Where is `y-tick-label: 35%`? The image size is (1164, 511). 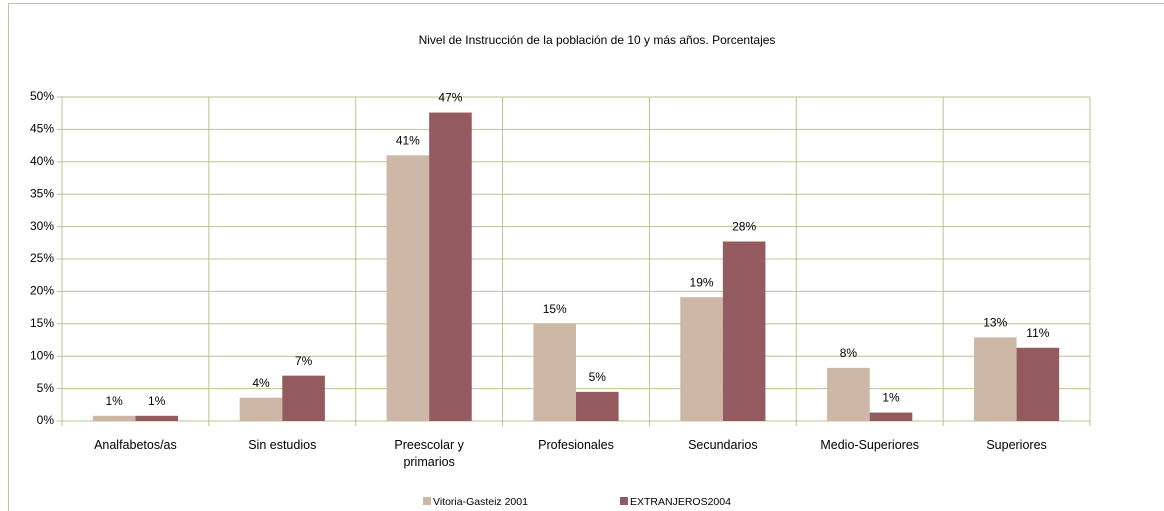
y-tick-label: 35% is located at coordinates (42, 193).